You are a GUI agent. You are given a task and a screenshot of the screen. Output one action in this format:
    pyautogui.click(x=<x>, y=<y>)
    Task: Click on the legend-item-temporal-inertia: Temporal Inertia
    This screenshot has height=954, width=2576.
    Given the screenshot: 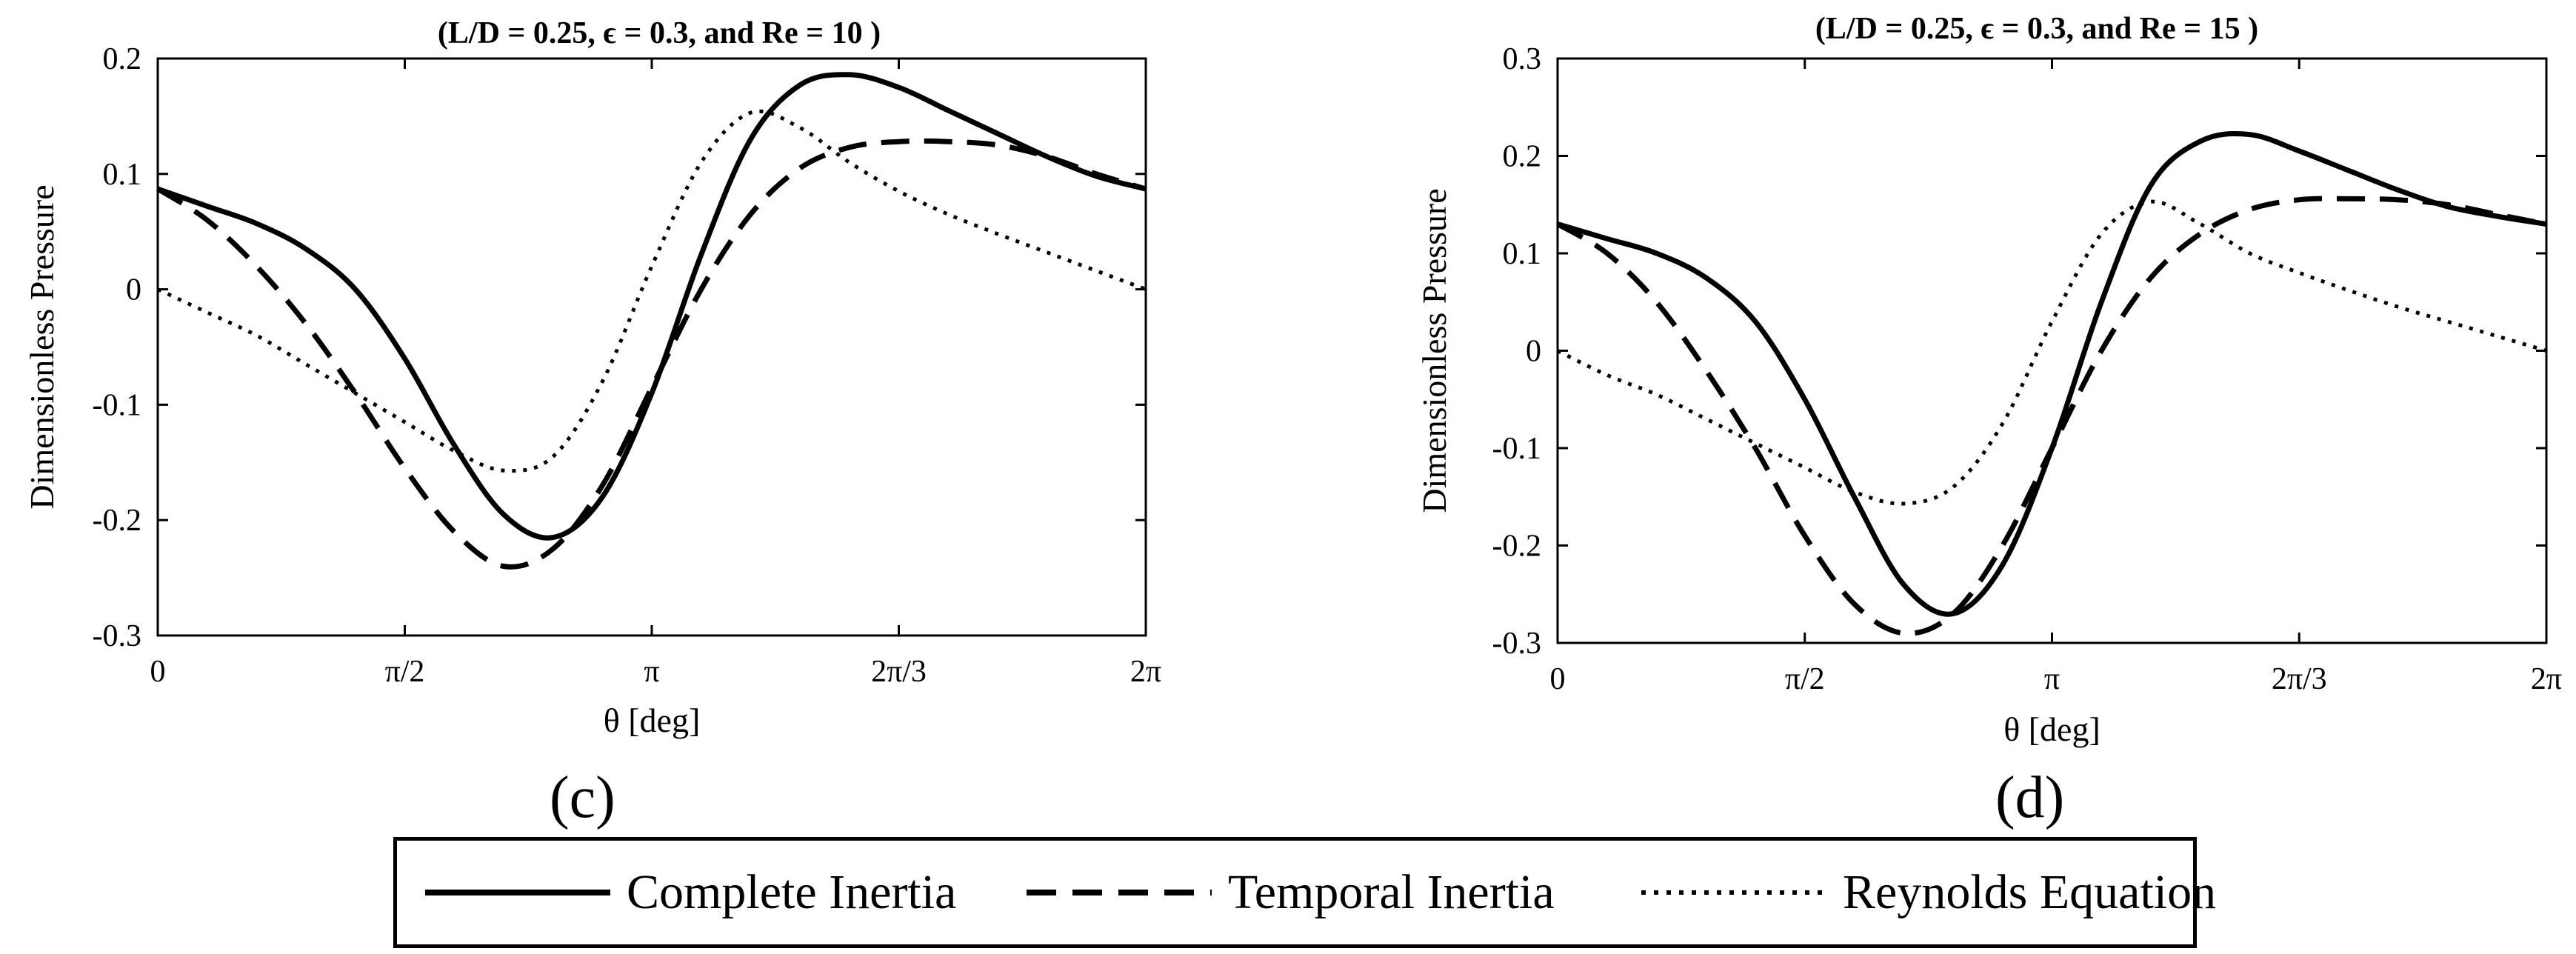 What is the action you would take?
    pyautogui.click(x=1291, y=892)
    